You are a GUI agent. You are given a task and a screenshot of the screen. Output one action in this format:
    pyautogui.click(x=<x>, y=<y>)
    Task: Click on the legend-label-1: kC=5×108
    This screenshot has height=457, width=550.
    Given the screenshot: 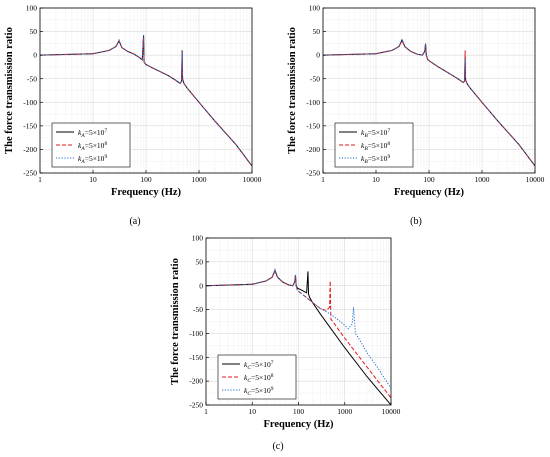 What is the action you would take?
    pyautogui.click(x=259, y=378)
    